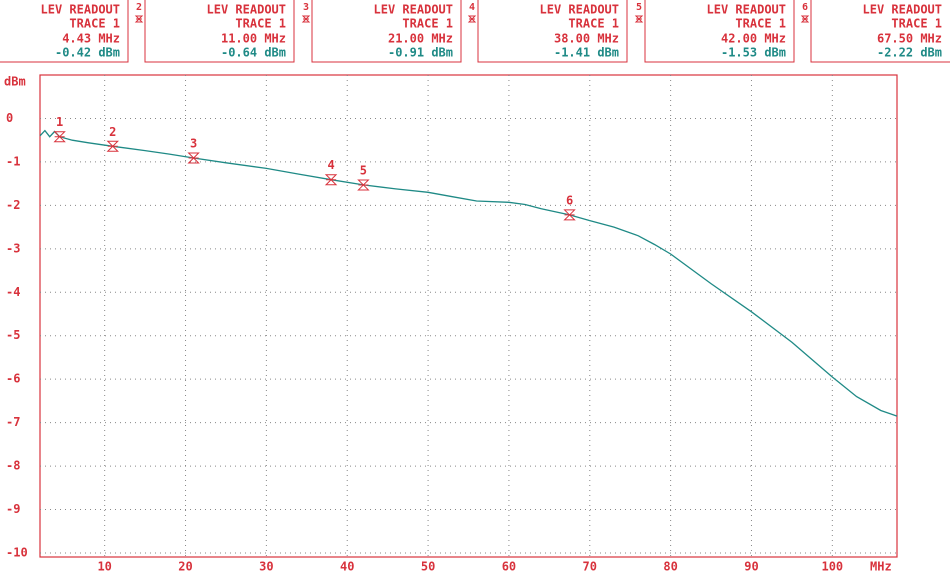 This screenshot has height=581, width=950. I want to click on y-tick-label: -8, so click(13, 466).